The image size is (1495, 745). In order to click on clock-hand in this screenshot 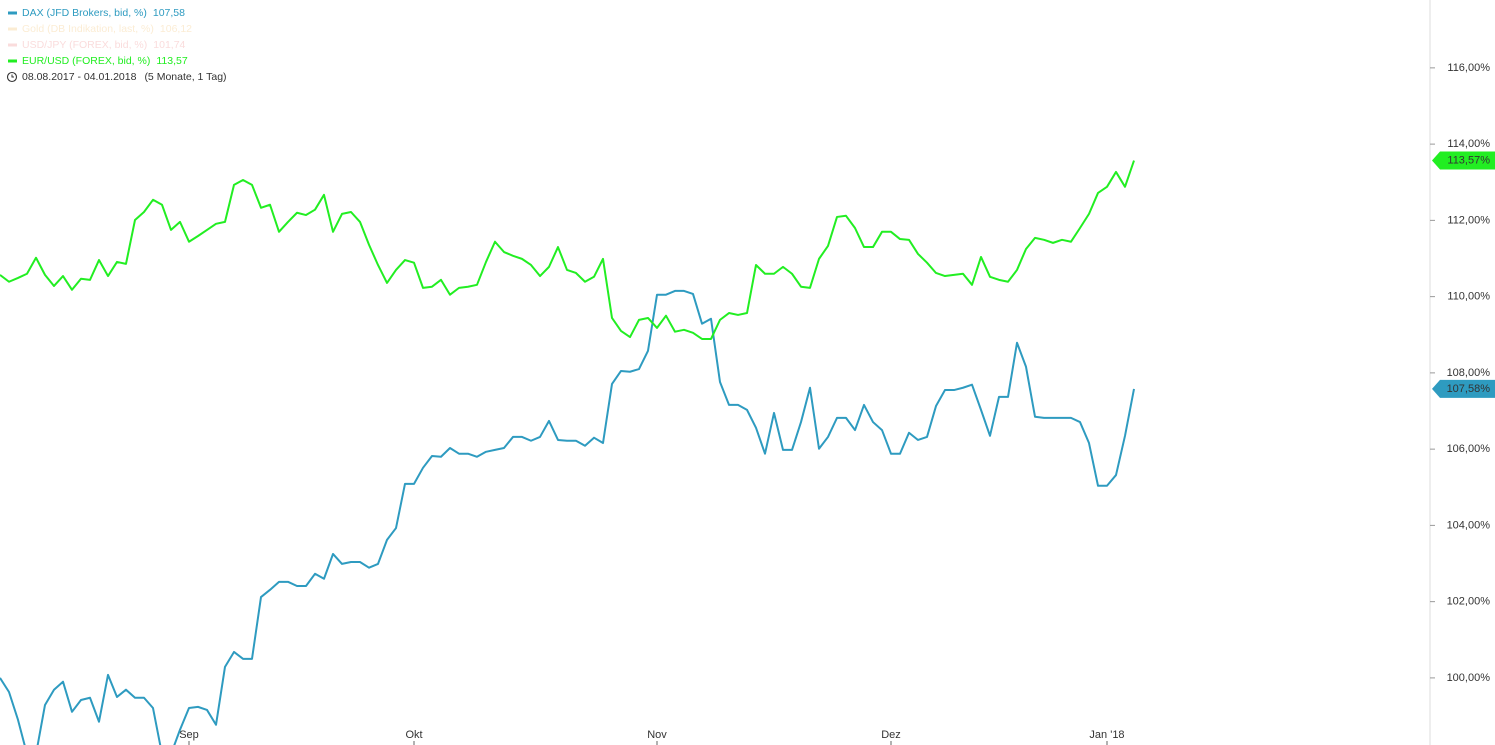, I will do `click(12, 76)`.